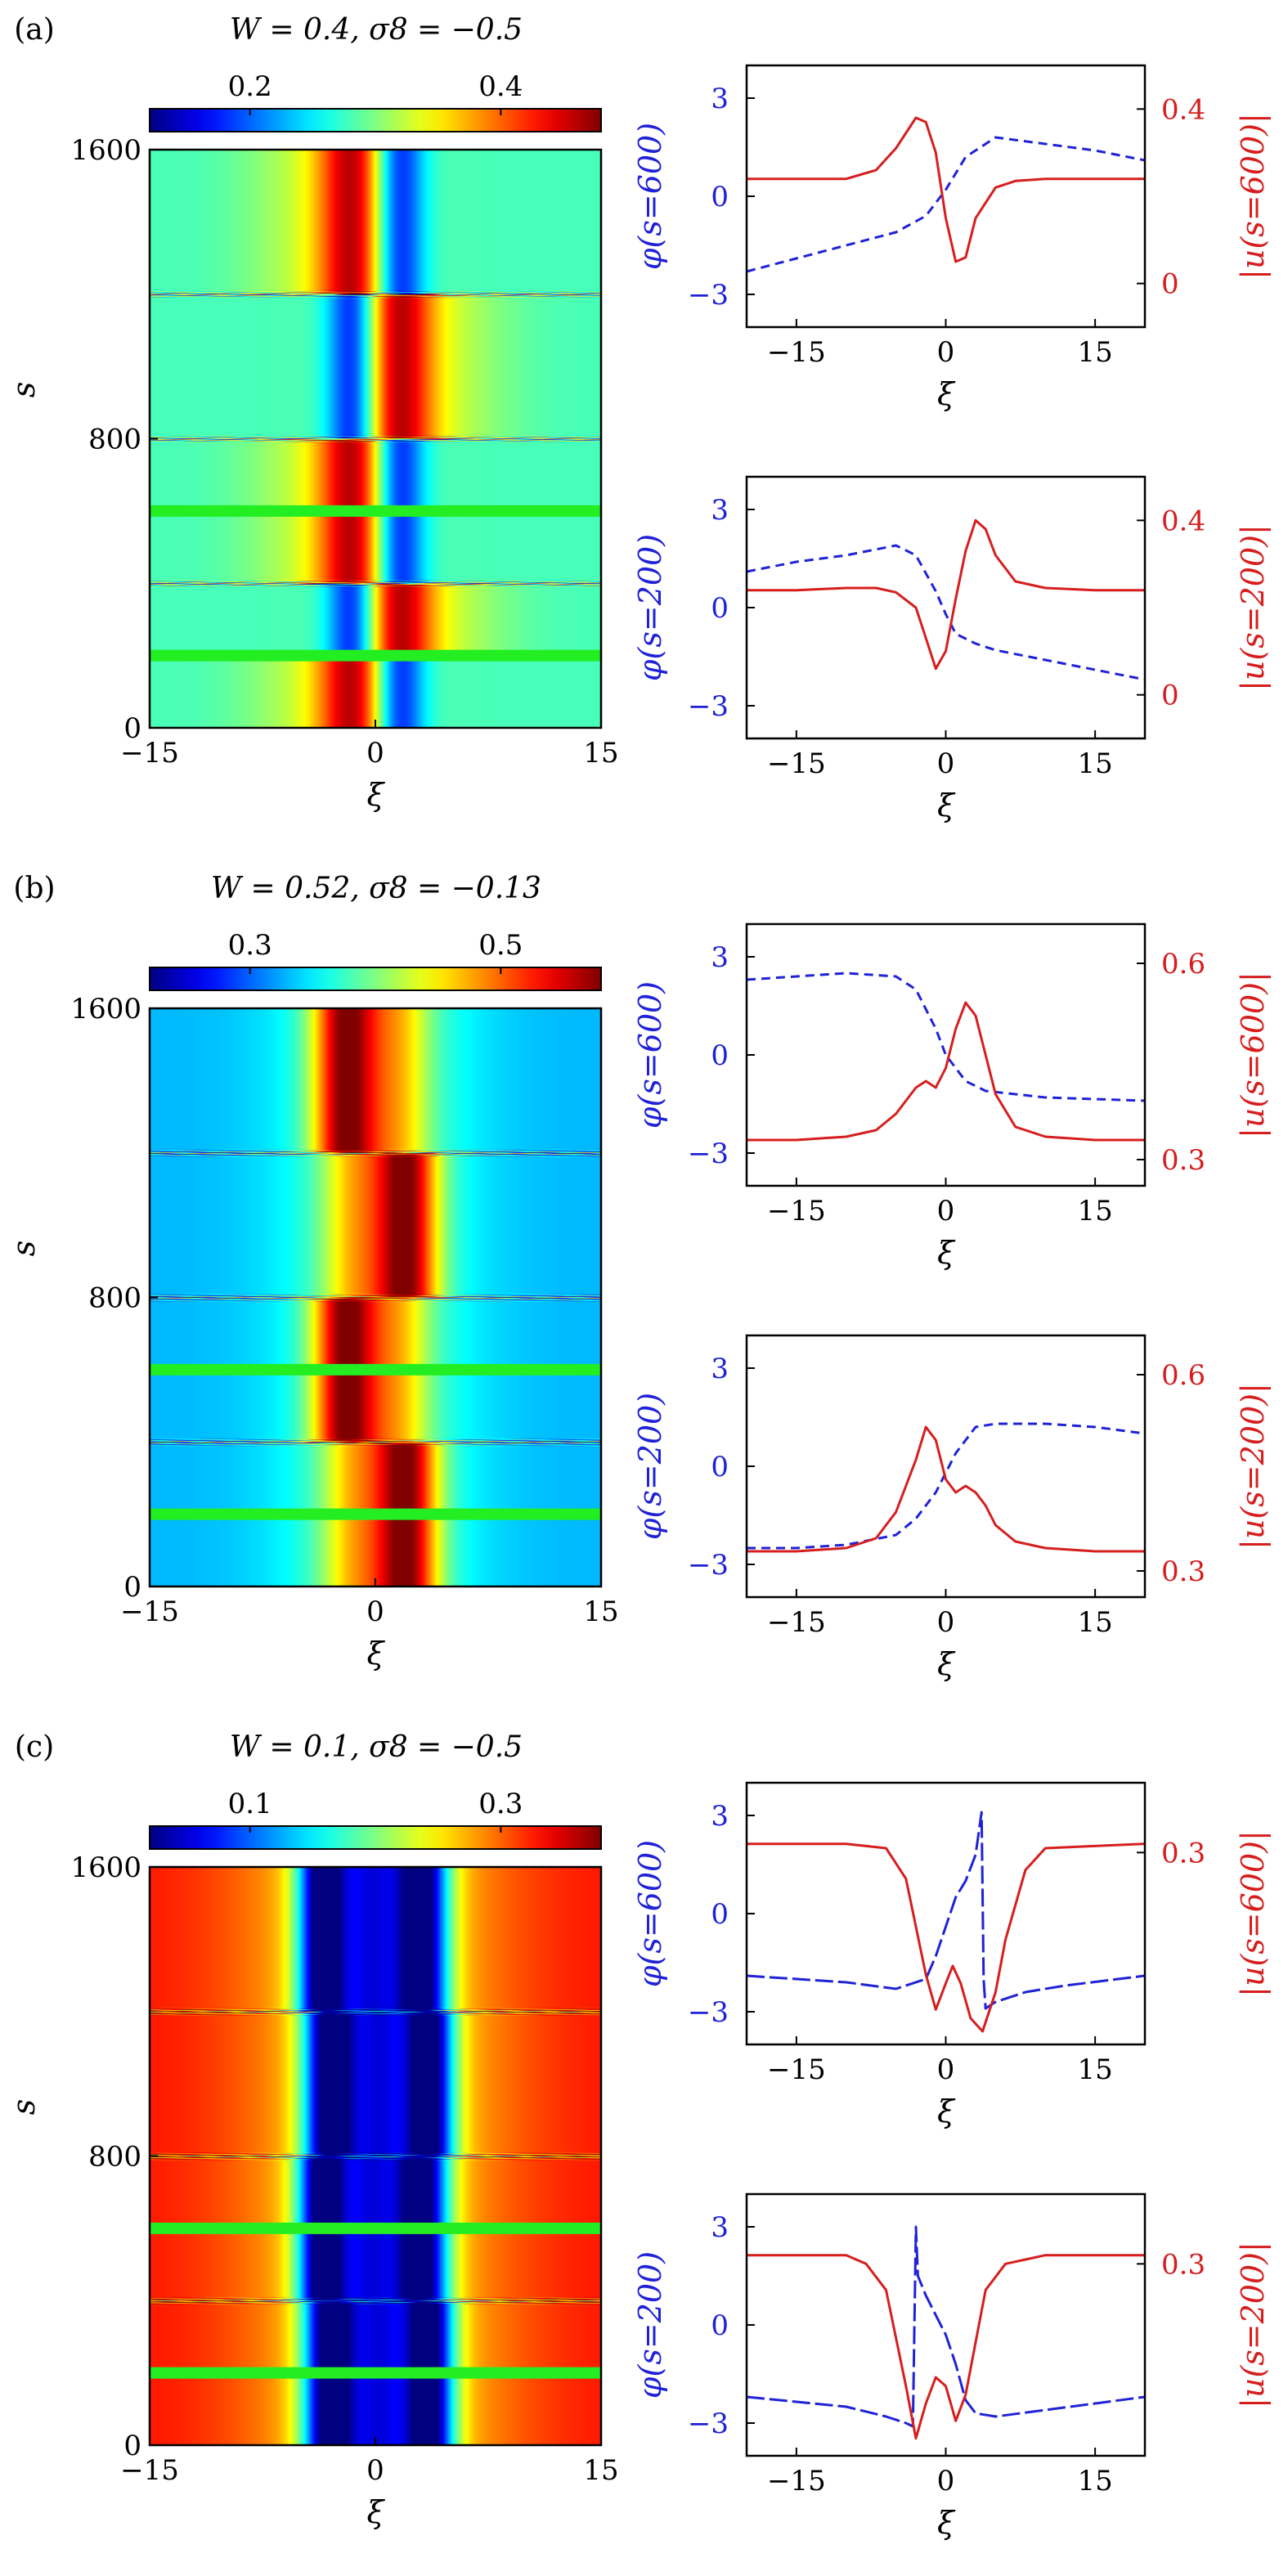 This screenshot has width=1288, height=2576. What do you see at coordinates (376, 30) in the screenshot?
I see `heatmap-title: W = 0.4, σ8 = −0.5` at bounding box center [376, 30].